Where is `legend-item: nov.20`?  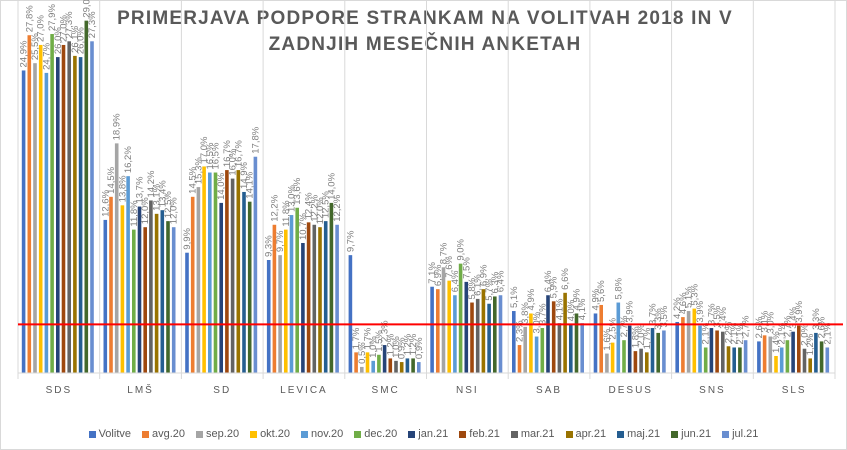
legend-item: nov.20 is located at coordinates (322, 434).